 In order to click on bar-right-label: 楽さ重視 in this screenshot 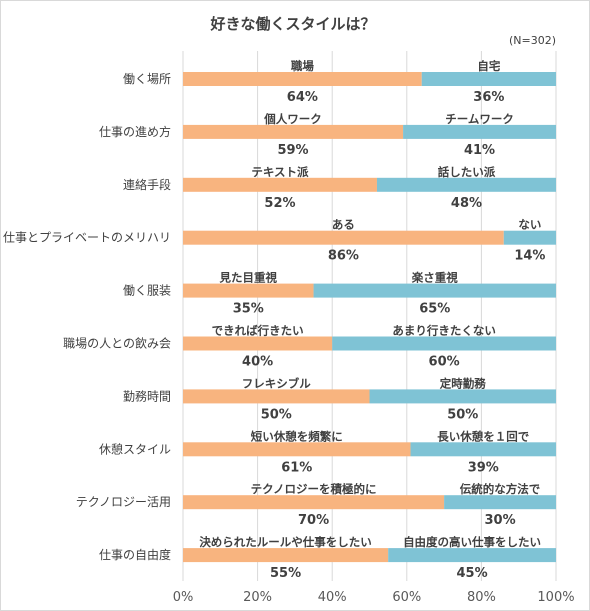, I will do `click(434, 278)`.